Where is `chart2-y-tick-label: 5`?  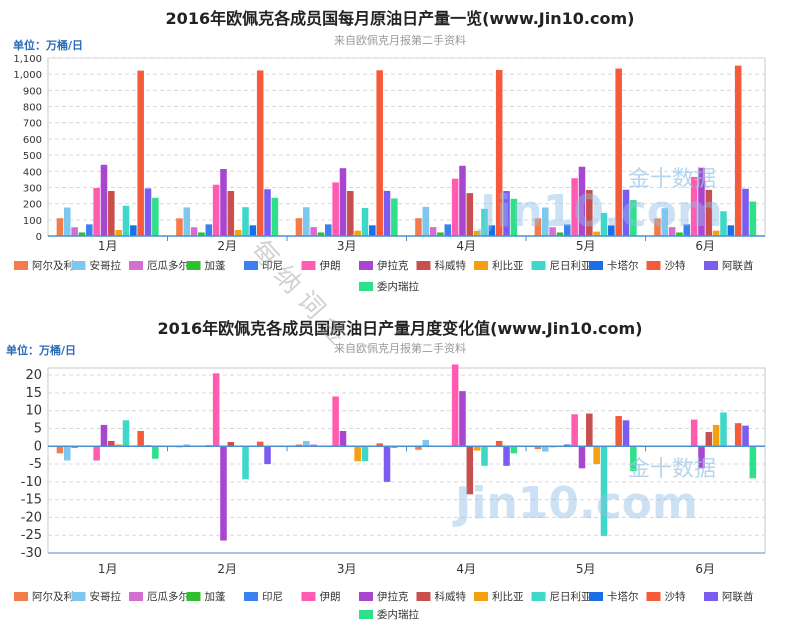 chart2-y-tick-label: 5 is located at coordinates (38, 428).